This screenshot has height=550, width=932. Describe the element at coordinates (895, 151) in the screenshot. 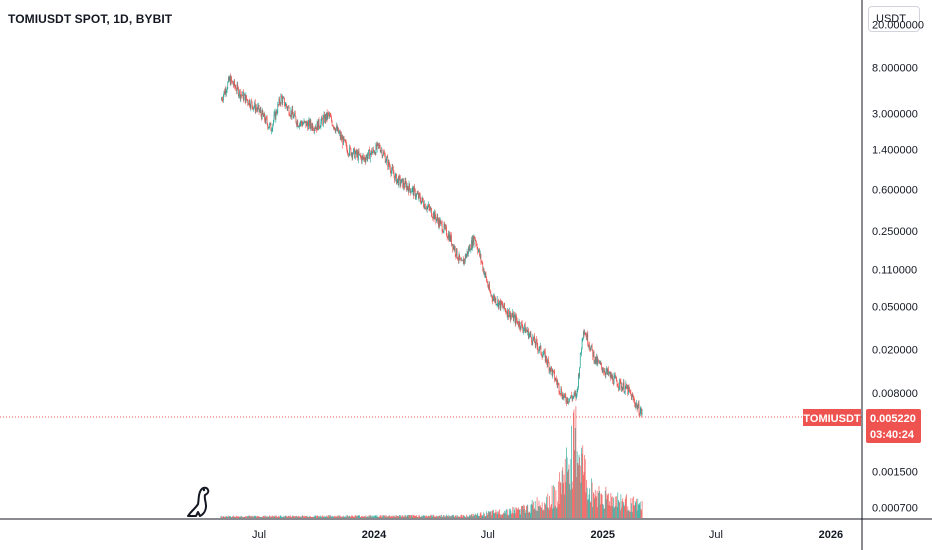

I see `price-tick-label: 1.400000` at that location.